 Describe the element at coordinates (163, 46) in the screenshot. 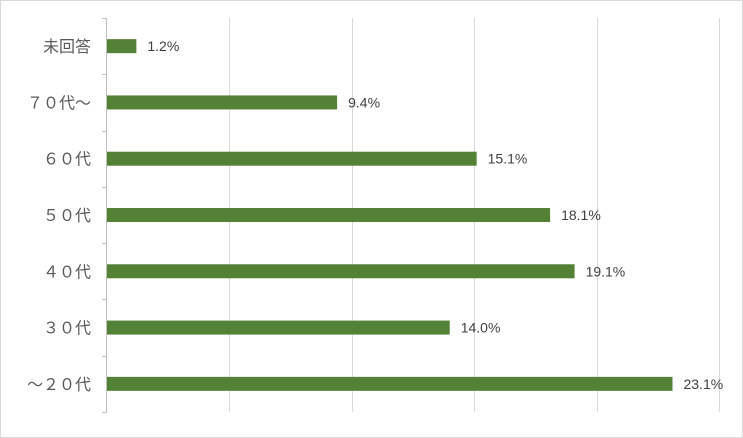

I see `data-label: 1.2%` at that location.